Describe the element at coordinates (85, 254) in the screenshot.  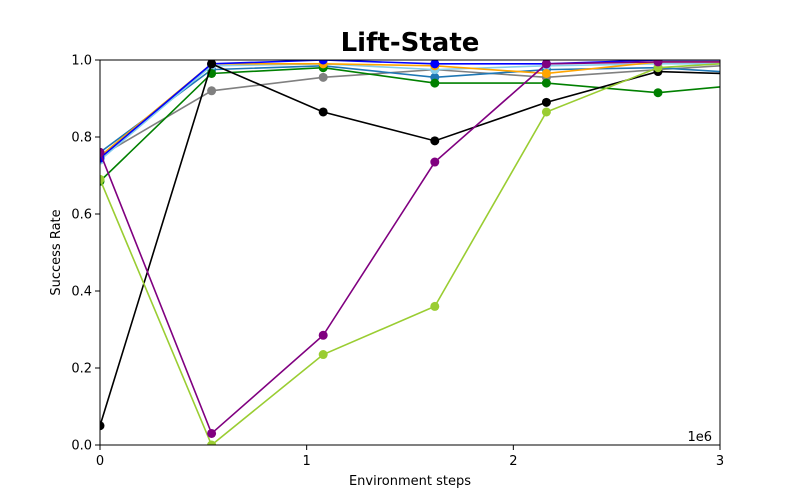
I see `y-axis: 0.0 0.2 0.4 0.6 0.8 1.0` at that location.